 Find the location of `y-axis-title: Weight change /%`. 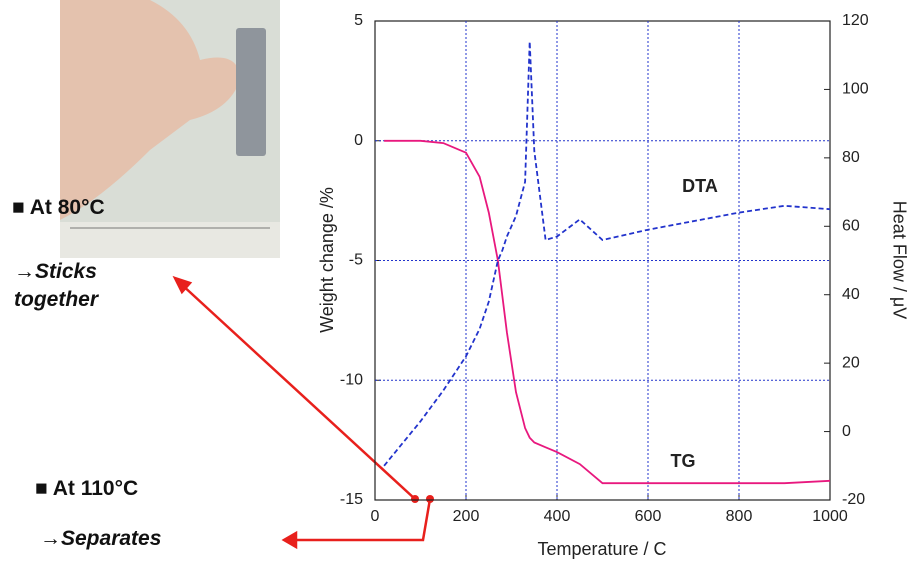

y-axis-title: Weight change /% is located at coordinates (327, 260).